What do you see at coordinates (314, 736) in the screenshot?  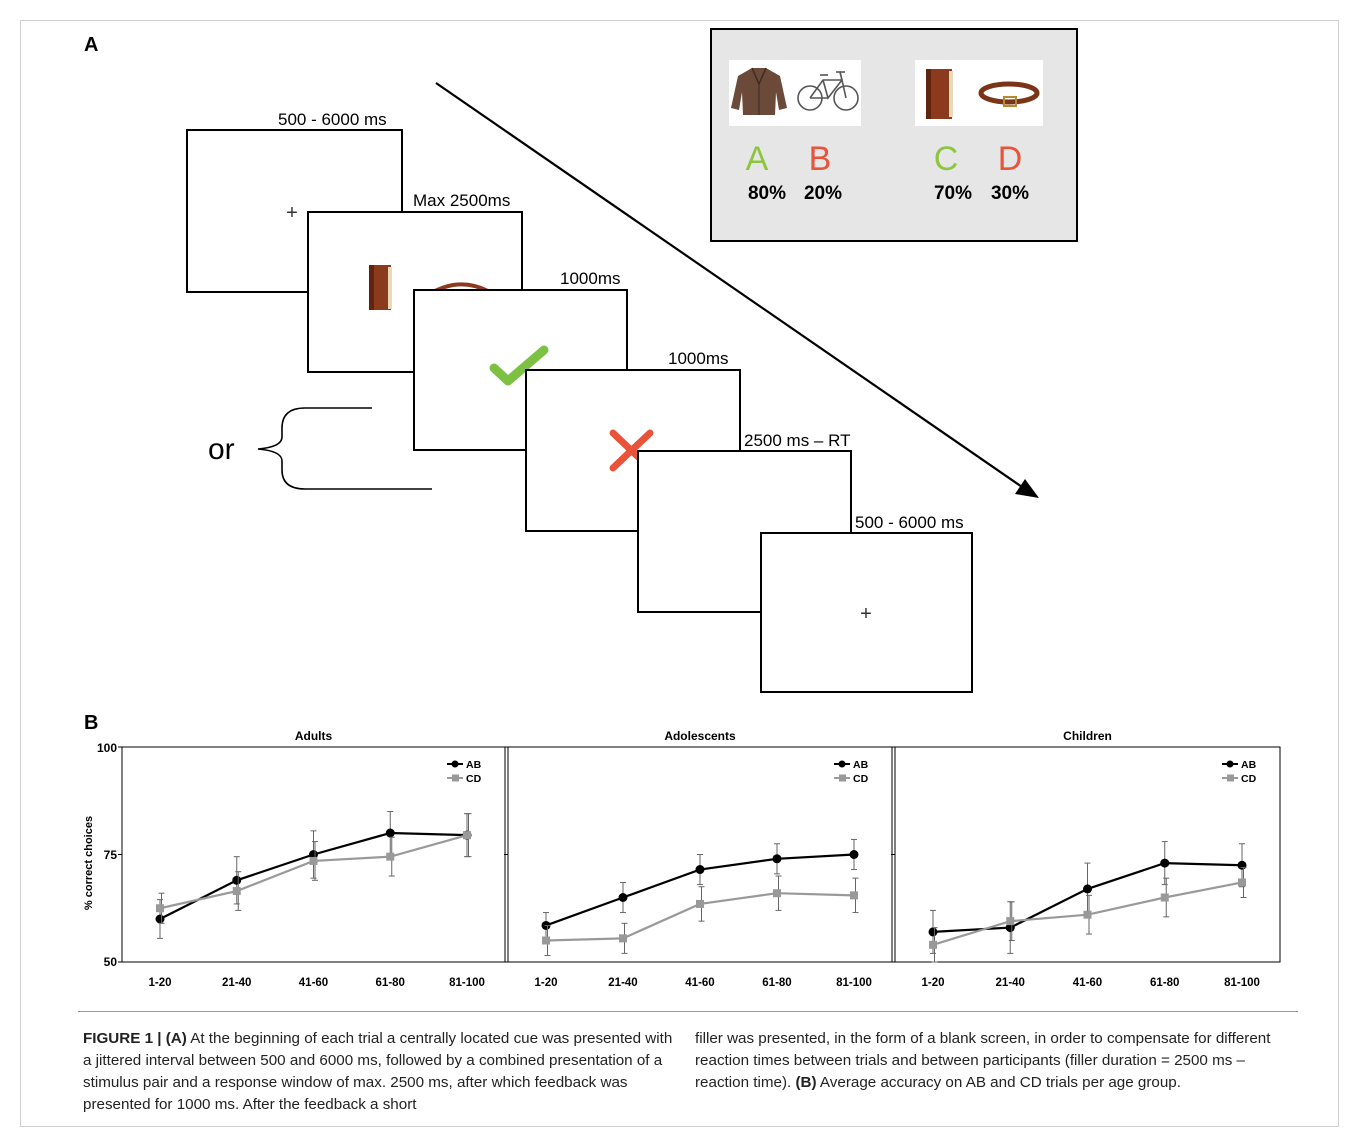 I see `chart-title: Adults` at bounding box center [314, 736].